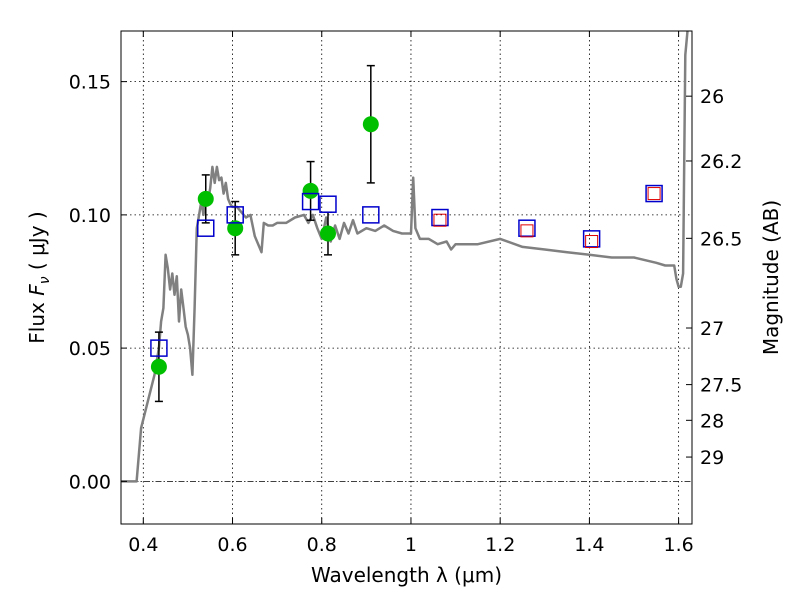  I want to click on y2-tick-label: 28, so click(712, 421).